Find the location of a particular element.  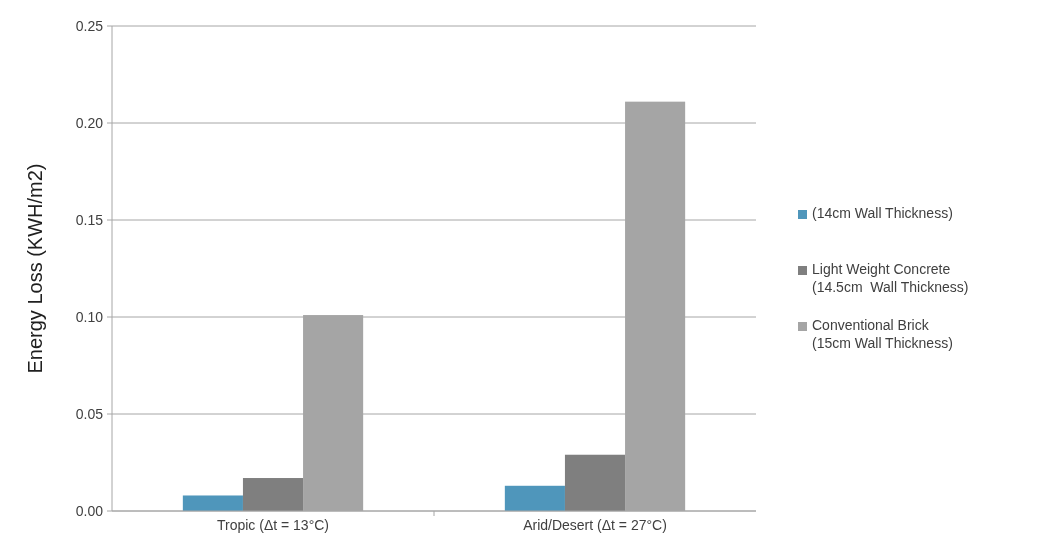

y-tick-label: 0.10 is located at coordinates (89, 316).